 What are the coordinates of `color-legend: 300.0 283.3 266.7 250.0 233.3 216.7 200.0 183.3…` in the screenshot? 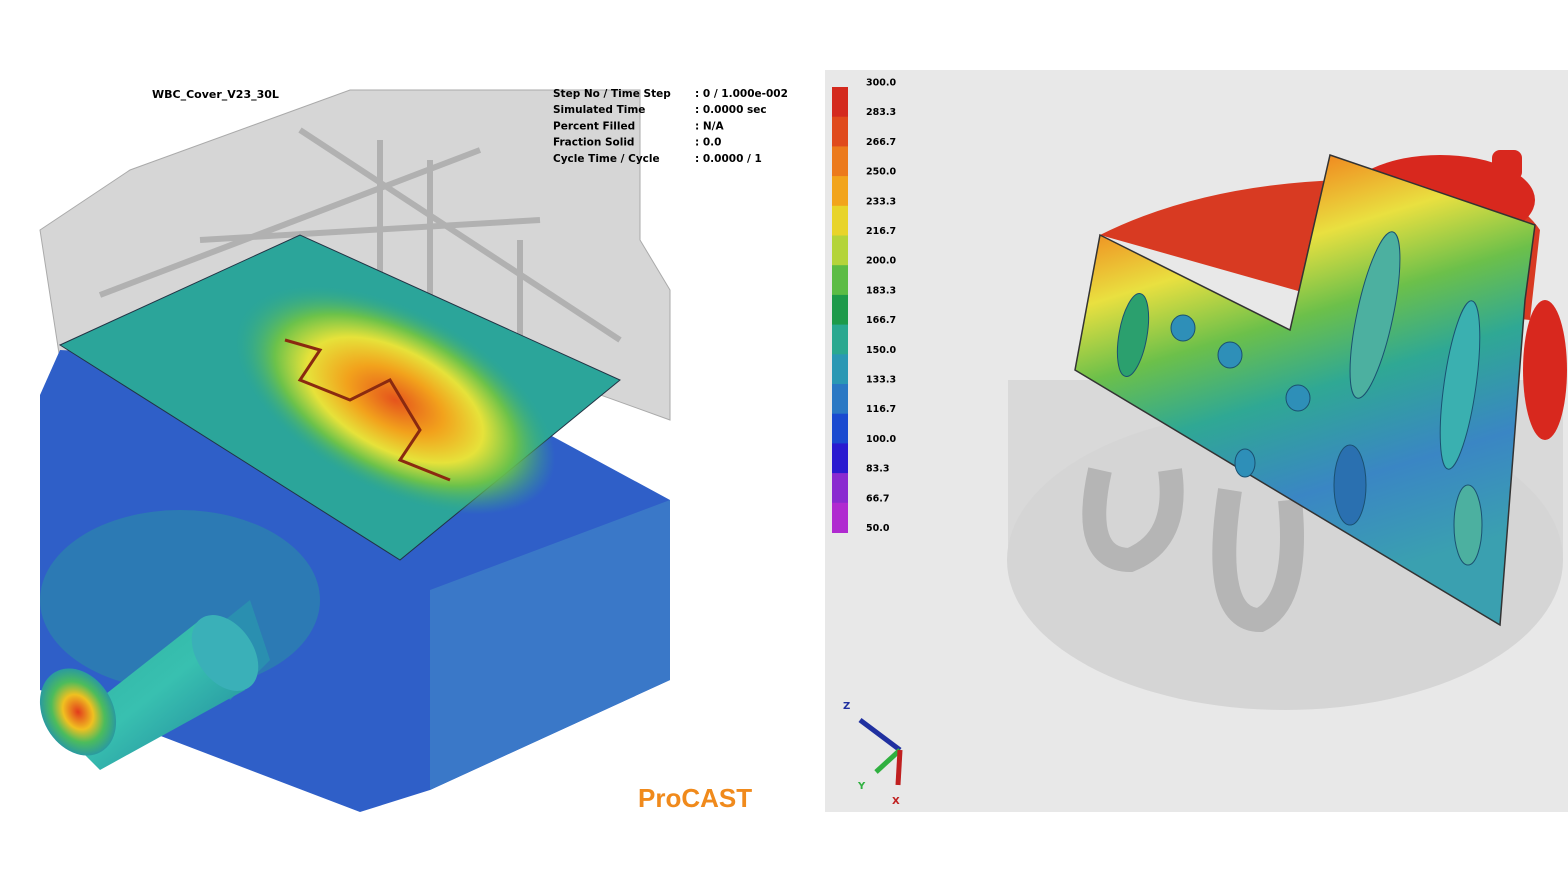 It's located at (864, 306).